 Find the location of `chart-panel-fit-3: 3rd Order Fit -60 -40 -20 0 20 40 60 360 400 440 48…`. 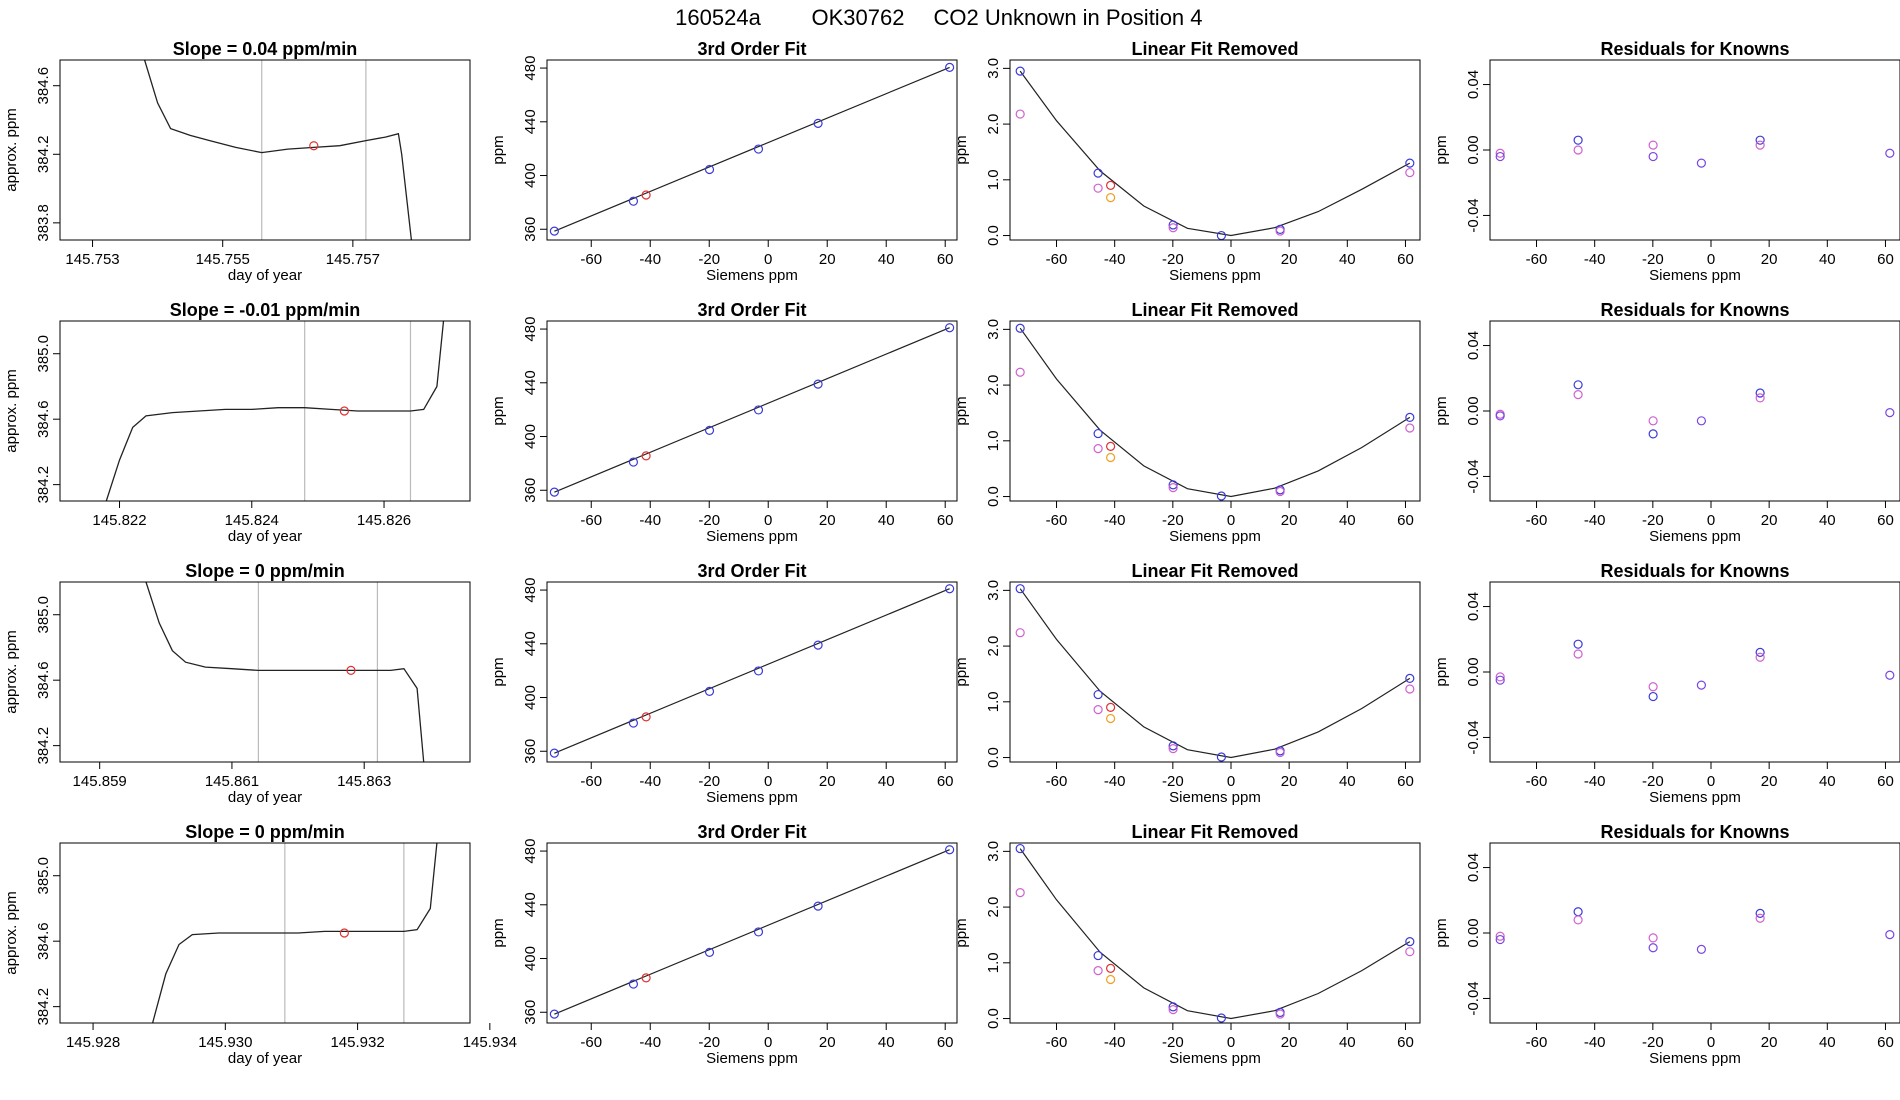

chart-panel-fit-3: 3rd Order Fit -60 -40 -20 0 20 40 60 360 400 440 48… is located at coordinates (724, 683).